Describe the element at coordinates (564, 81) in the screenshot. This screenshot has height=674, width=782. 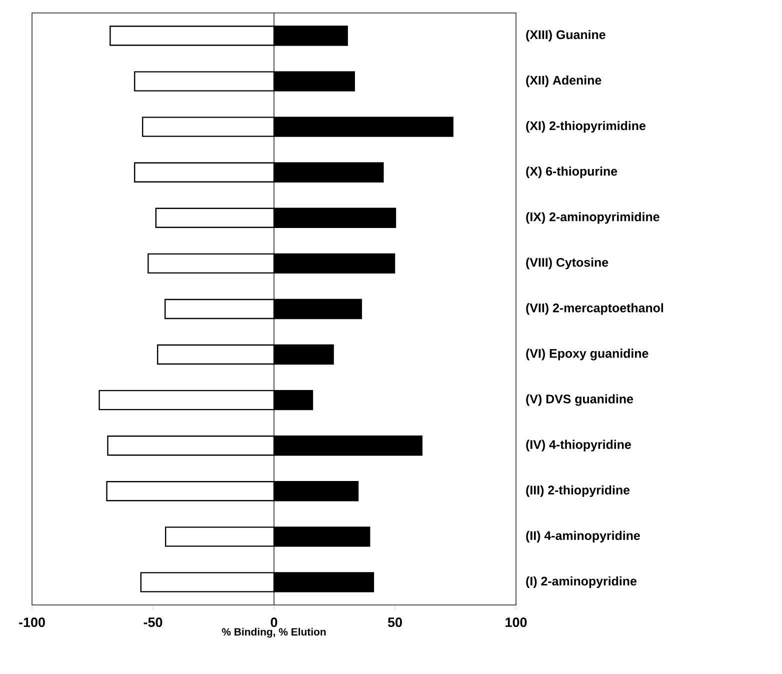
I see `y-tick-label: (XII) Adenine` at that location.